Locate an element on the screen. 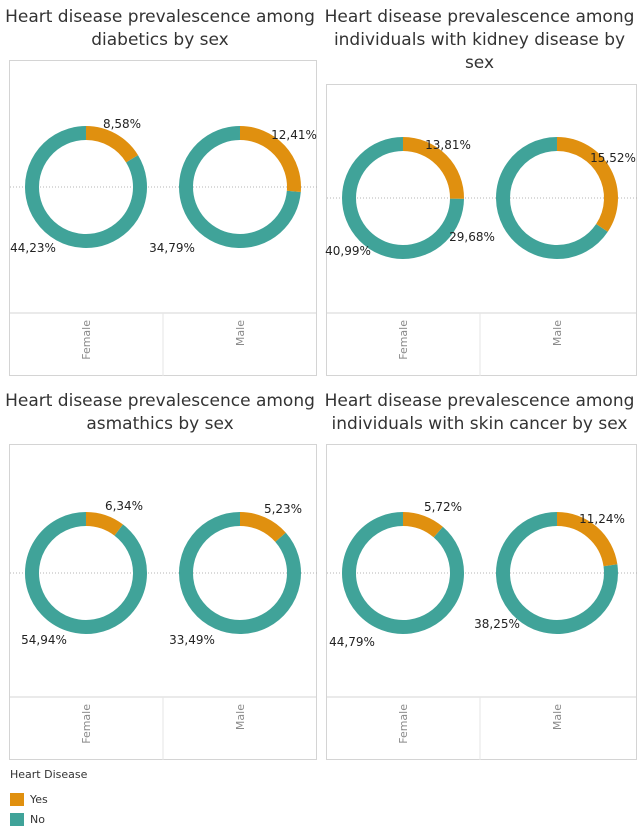 This screenshot has width=639, height=829. data-label-no: 44,23% is located at coordinates (33, 248).